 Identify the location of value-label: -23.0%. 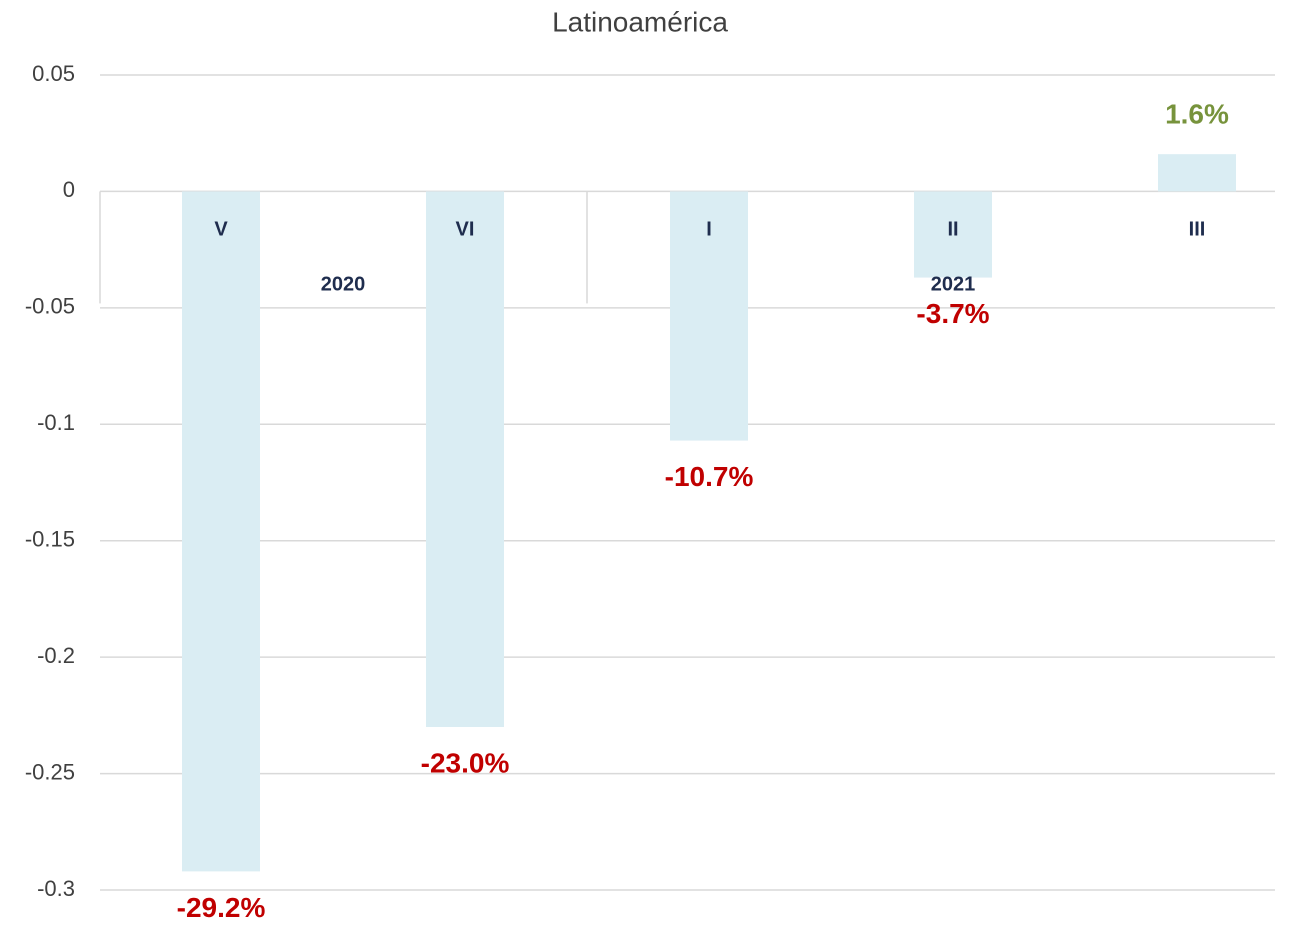
(465, 762).